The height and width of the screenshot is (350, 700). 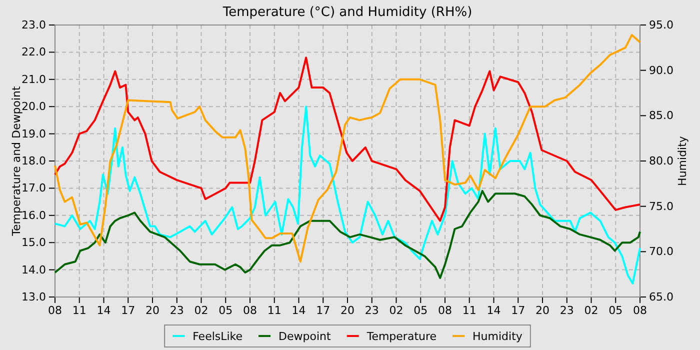 What do you see at coordinates (34, 297) in the screenshot?
I see `y-tick-label: 13.0` at bounding box center [34, 297].